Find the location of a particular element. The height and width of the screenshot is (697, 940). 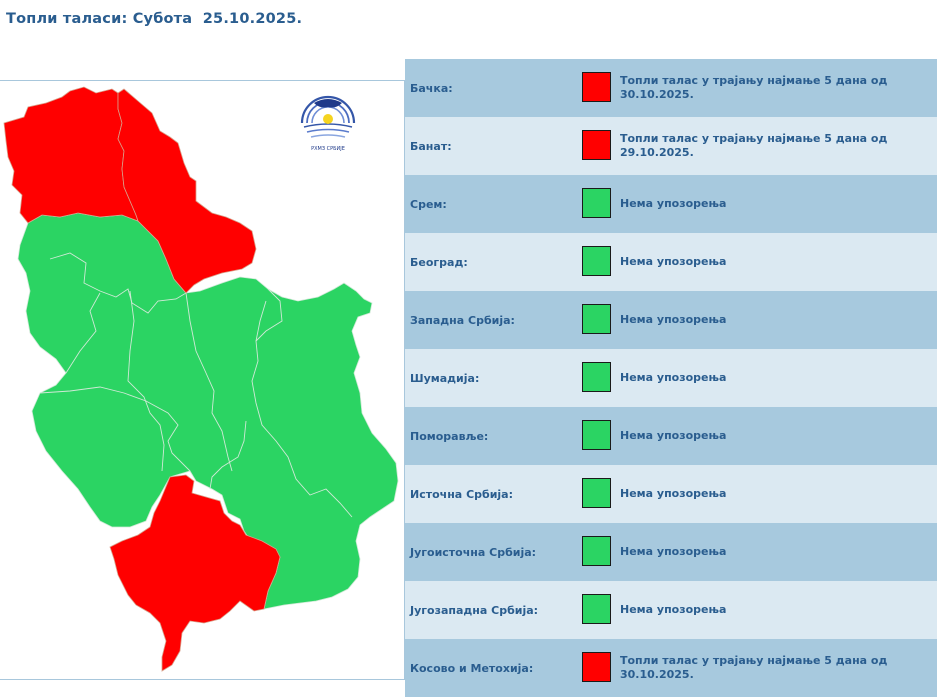

map-region-banat is located at coordinates (187, 191).